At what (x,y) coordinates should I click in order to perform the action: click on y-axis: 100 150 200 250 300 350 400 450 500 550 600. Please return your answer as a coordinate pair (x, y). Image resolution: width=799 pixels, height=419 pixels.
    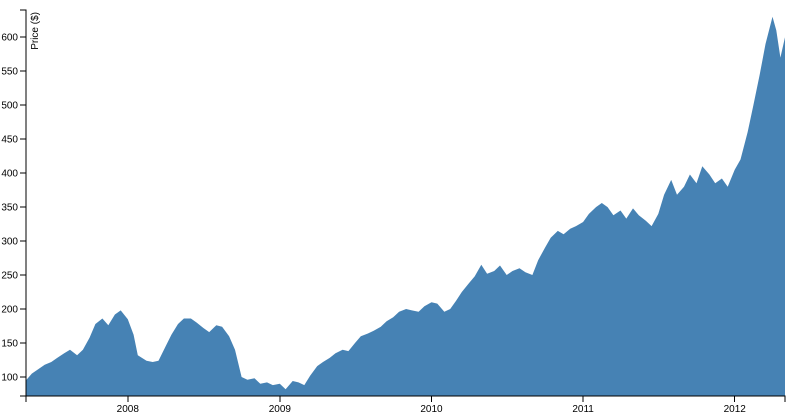
    Looking at the image, I should click on (14, 203).